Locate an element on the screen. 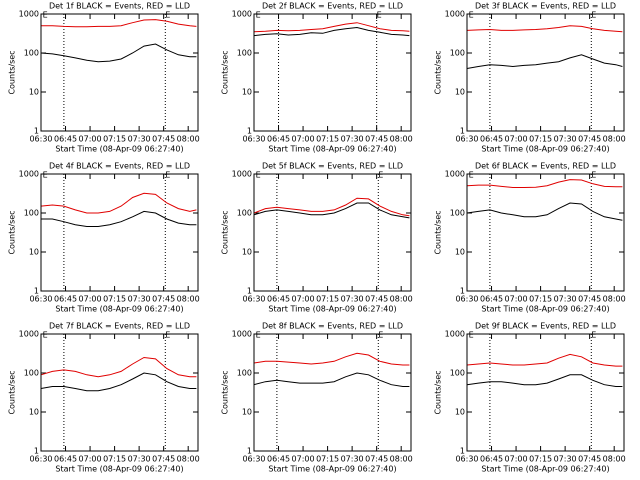 The height and width of the screenshot is (480, 640). chart-title: Det 5f BLACK = Events, RED = LLD is located at coordinates (332, 166).